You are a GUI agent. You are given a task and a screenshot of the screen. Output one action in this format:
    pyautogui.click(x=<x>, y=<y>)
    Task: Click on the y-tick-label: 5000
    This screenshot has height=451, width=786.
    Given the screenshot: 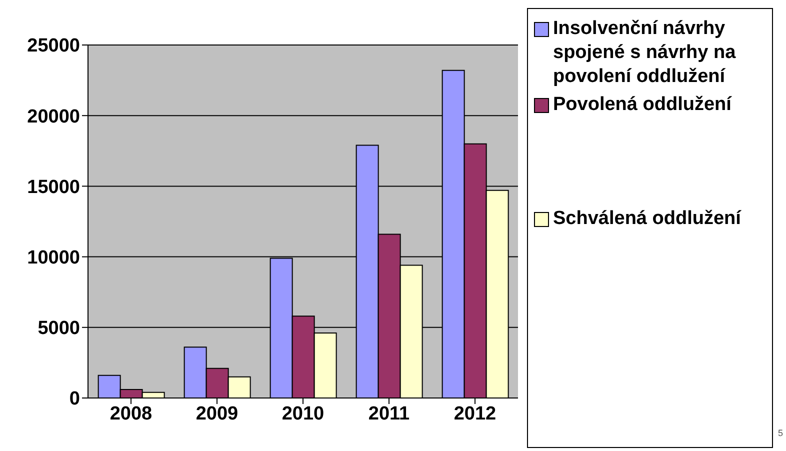 What is the action you would take?
    pyautogui.click(x=59, y=329)
    